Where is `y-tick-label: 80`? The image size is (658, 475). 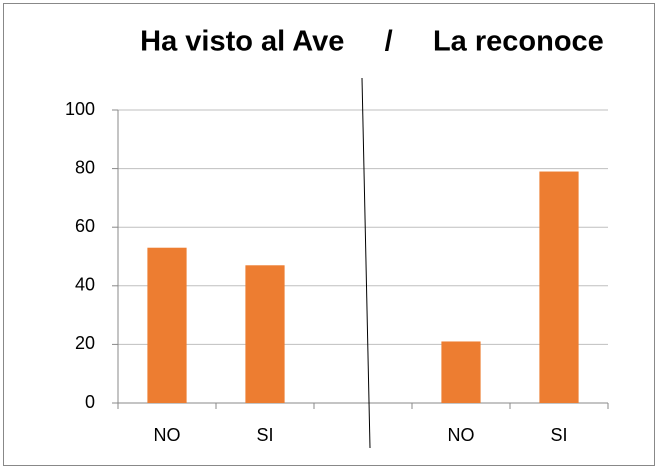 y-tick-label: 80 is located at coordinates (85, 167).